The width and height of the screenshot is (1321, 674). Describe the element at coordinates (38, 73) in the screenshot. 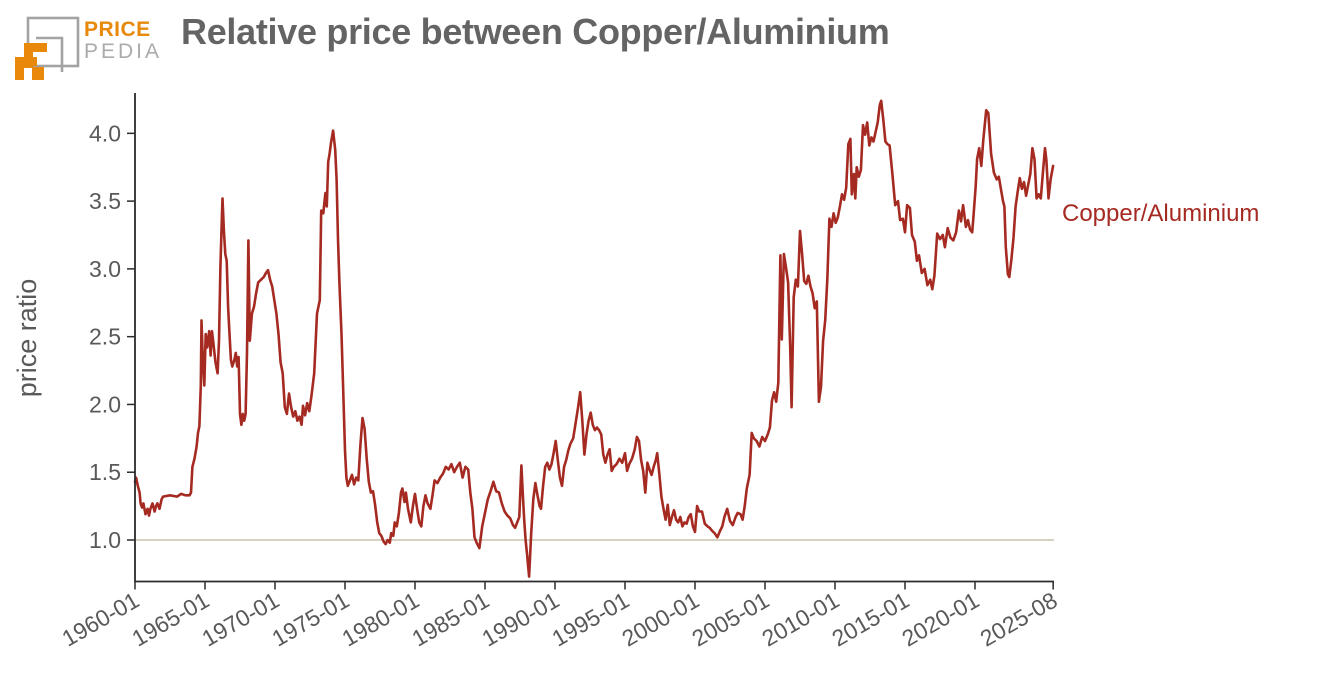

I see `logo-orange-square` at that location.